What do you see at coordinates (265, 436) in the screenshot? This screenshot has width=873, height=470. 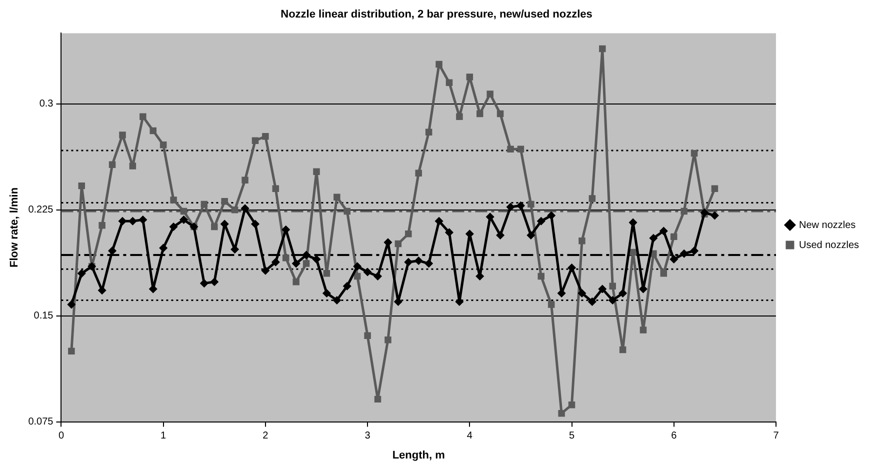 I see `x-tick-label: 2` at bounding box center [265, 436].